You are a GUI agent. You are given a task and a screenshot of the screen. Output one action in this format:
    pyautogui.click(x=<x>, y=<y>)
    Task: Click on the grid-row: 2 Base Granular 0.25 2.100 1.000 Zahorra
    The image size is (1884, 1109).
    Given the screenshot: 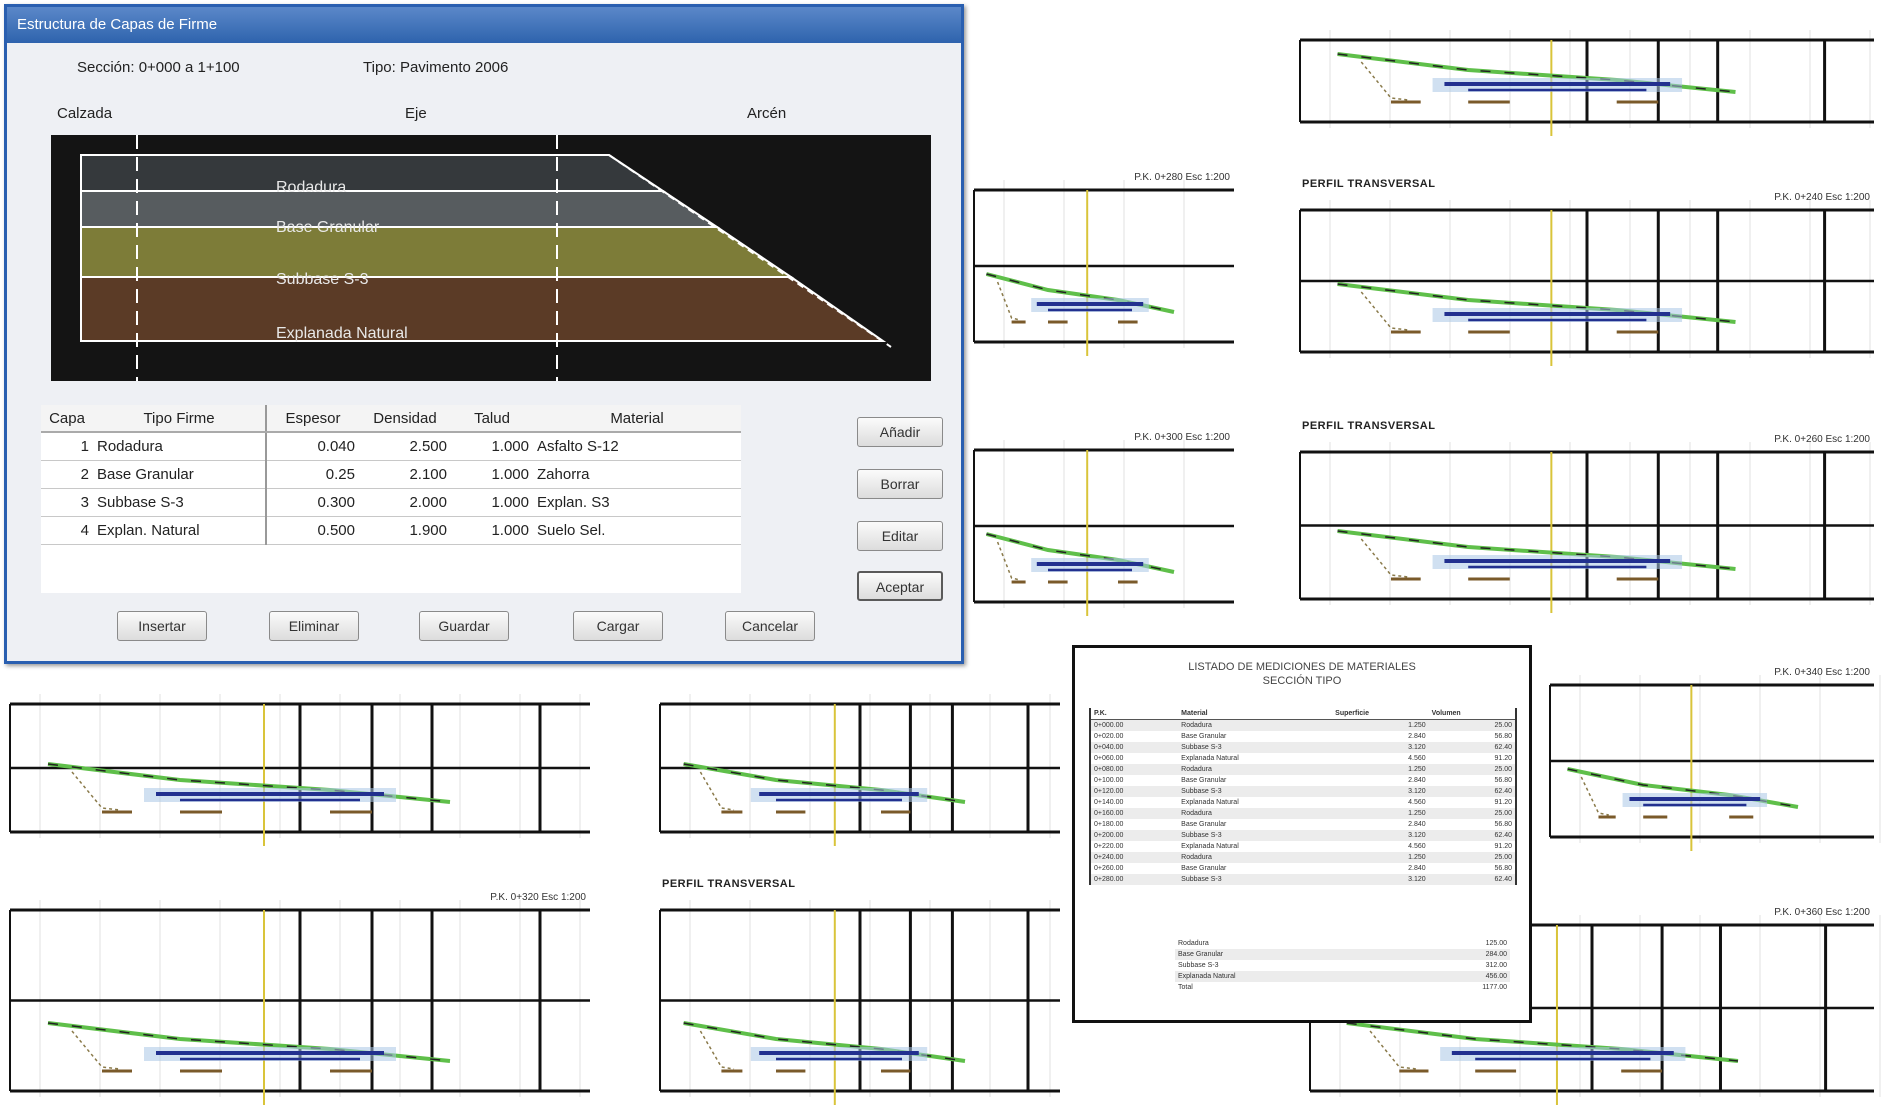 What is the action you would take?
    pyautogui.click(x=391, y=474)
    